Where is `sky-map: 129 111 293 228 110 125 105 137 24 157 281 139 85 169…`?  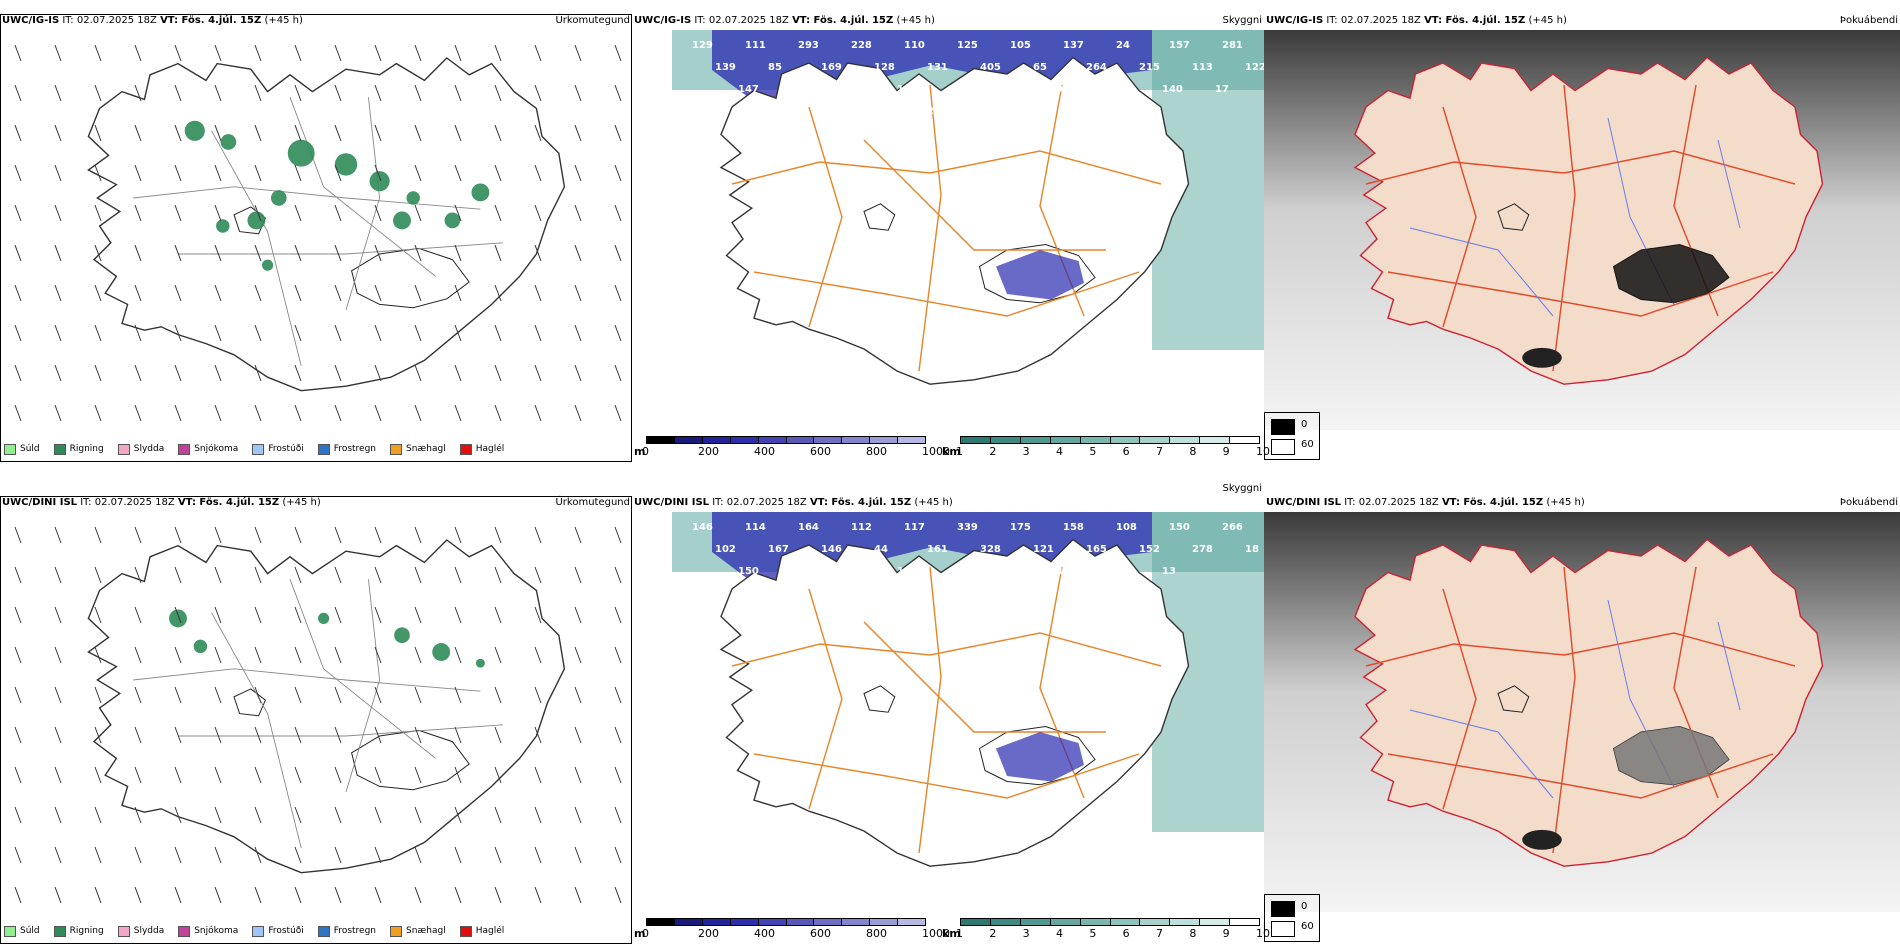 sky-map: 129 111 293 228 110 125 105 137 24 157 281 139 85 169… is located at coordinates (948, 230).